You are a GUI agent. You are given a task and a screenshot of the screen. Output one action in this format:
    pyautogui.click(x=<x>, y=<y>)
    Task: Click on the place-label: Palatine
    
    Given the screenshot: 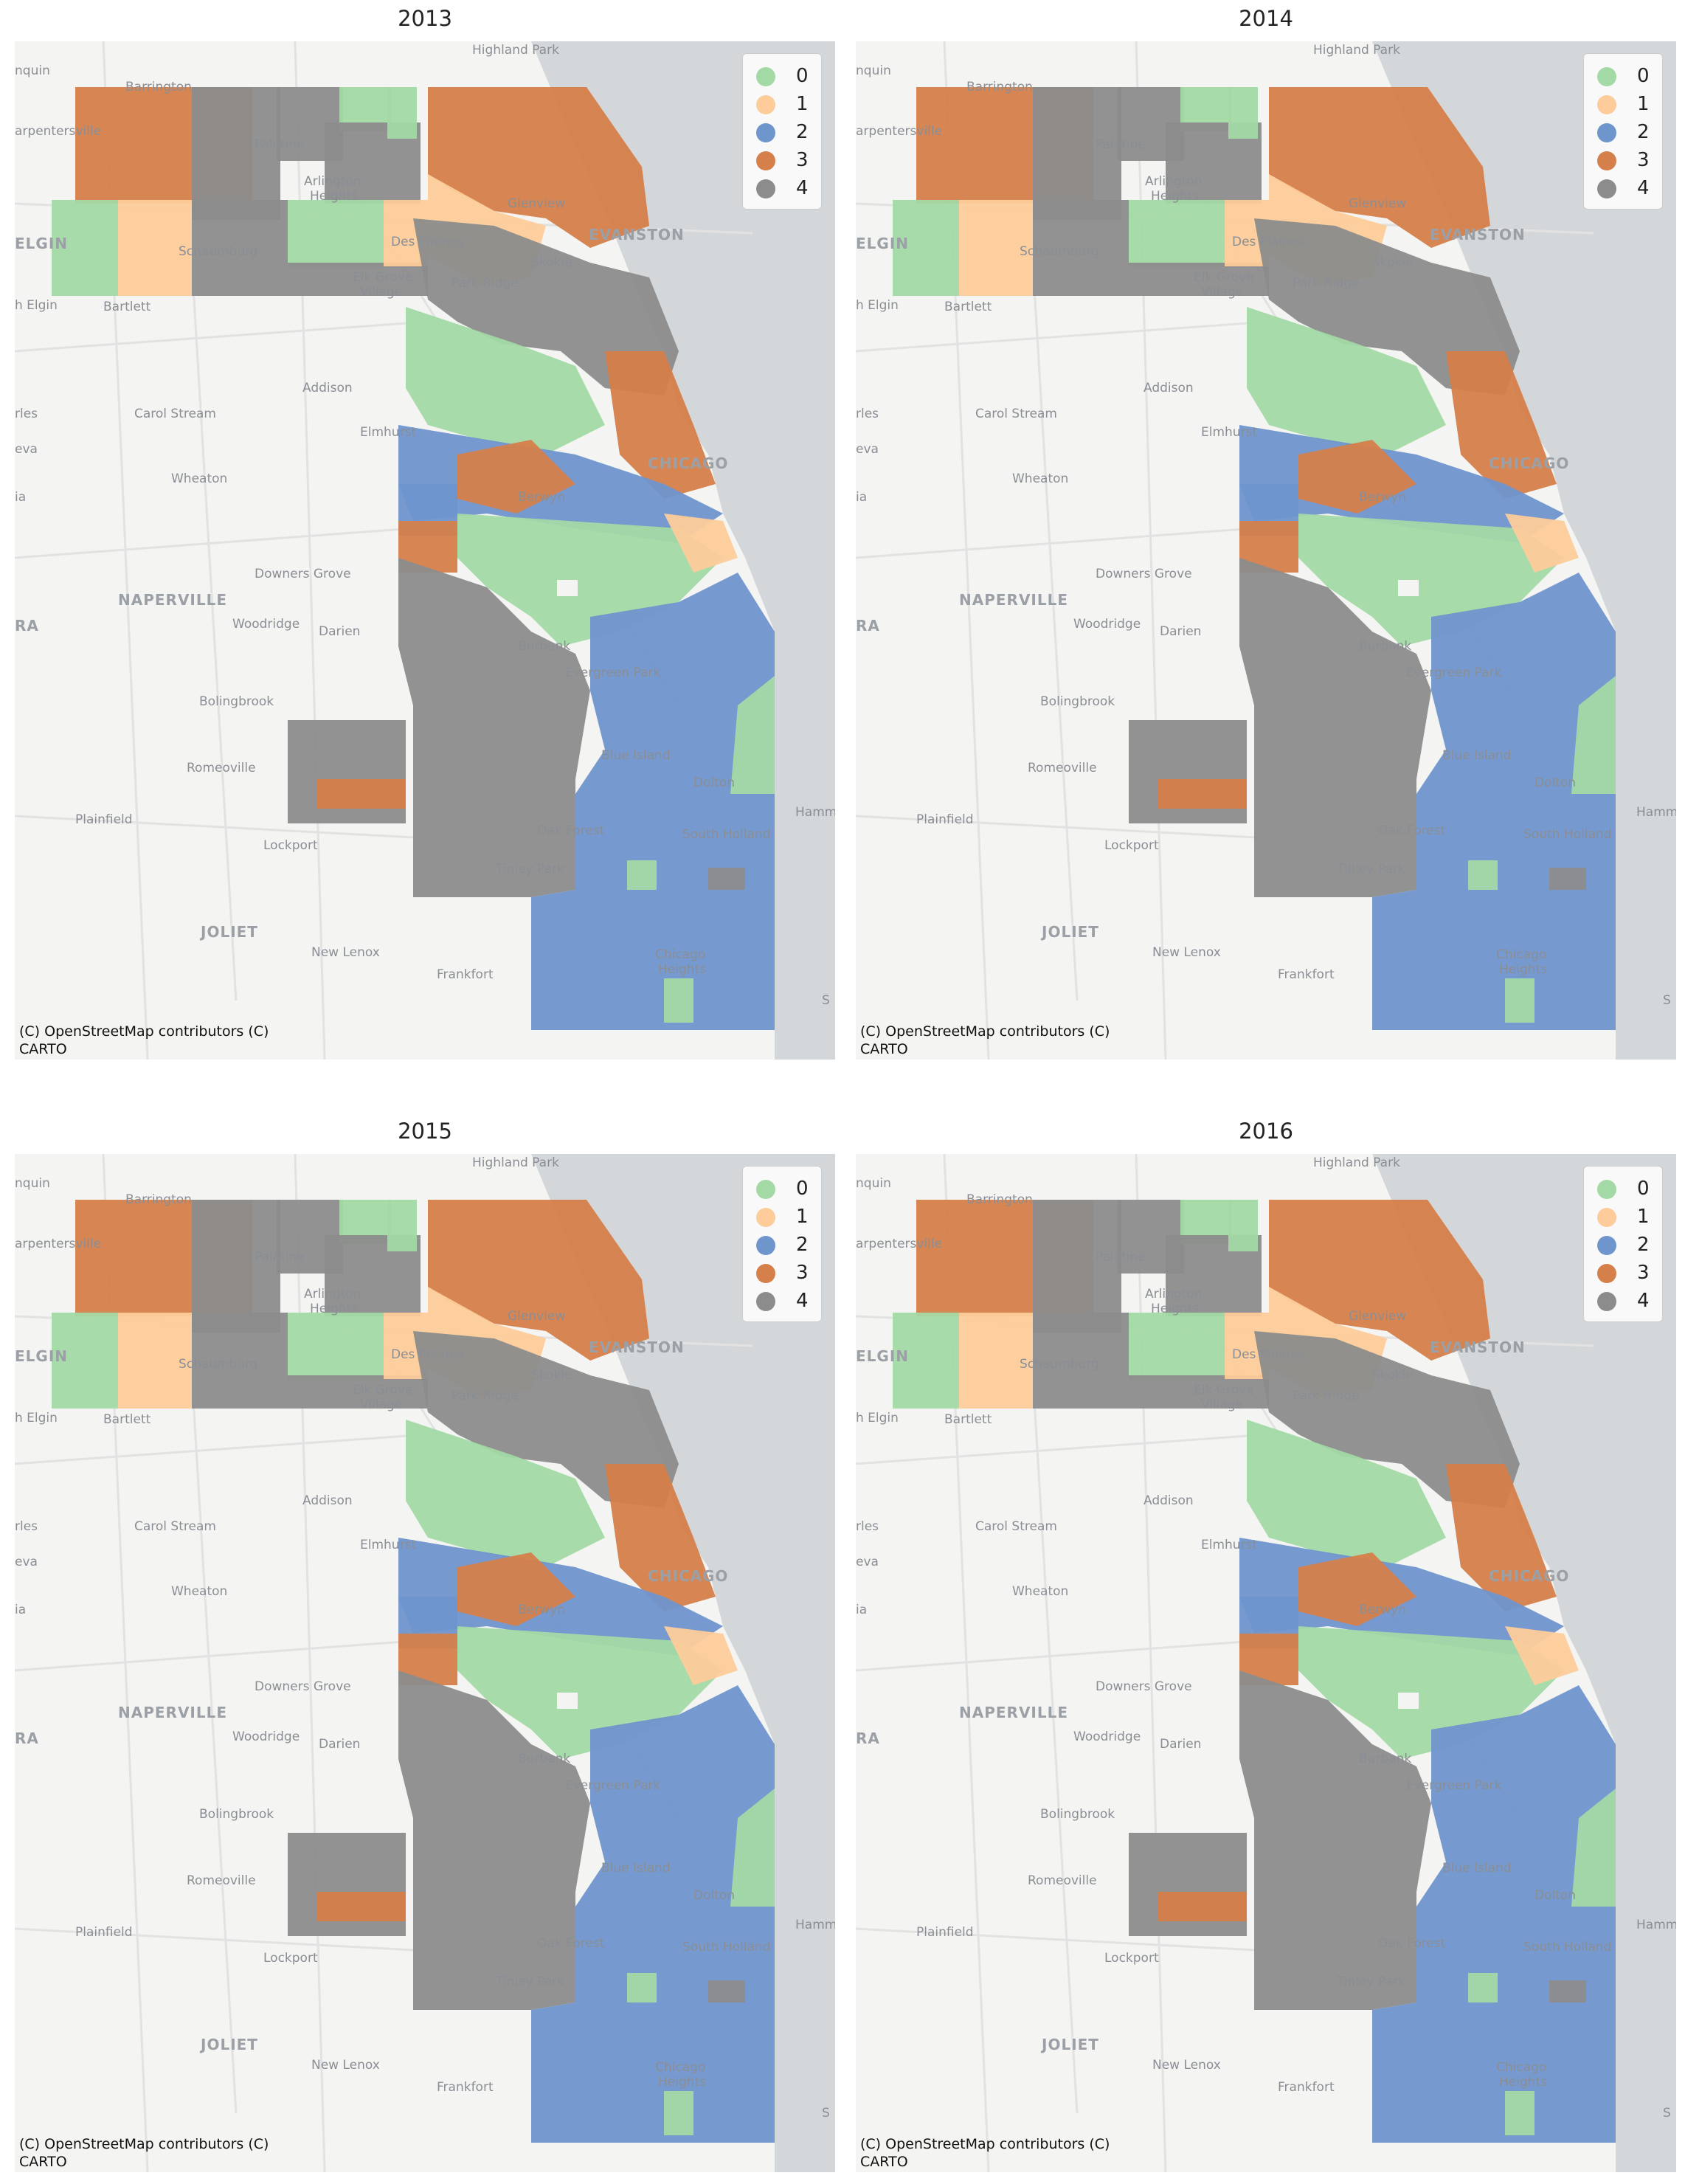 What is the action you would take?
    pyautogui.click(x=1121, y=1257)
    